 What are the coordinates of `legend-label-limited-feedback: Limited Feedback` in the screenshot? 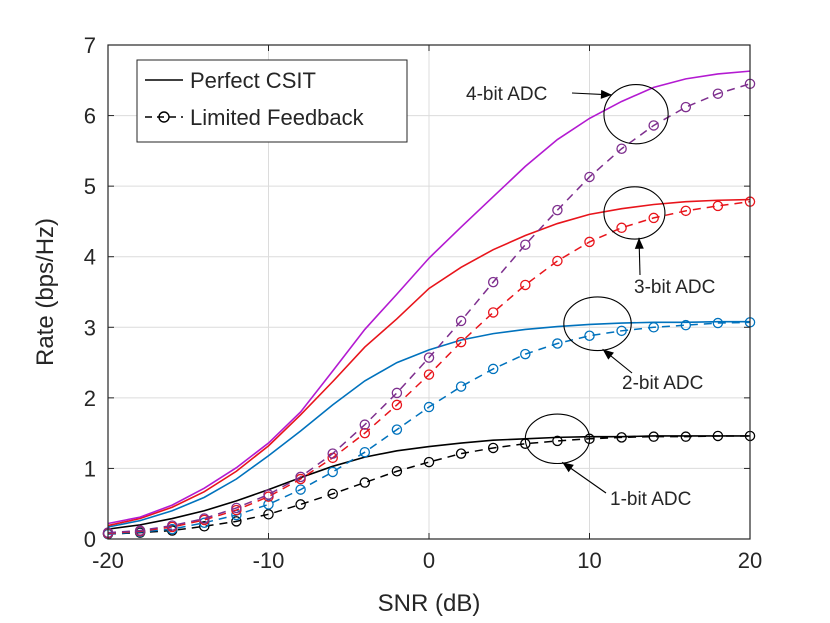 It's located at (277, 117).